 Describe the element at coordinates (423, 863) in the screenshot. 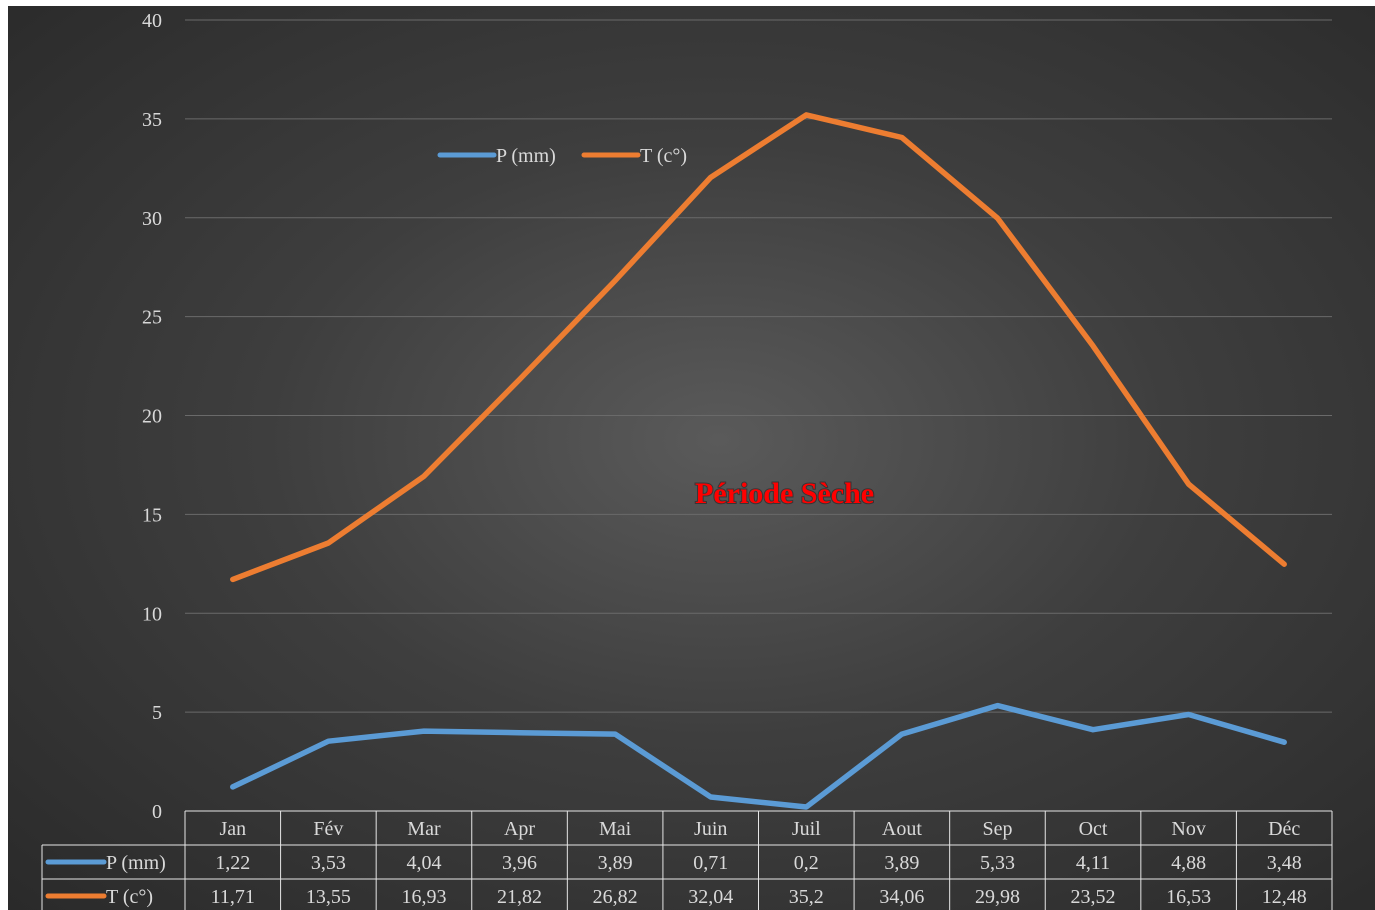

I see `table-cell-value: 4,04` at that location.